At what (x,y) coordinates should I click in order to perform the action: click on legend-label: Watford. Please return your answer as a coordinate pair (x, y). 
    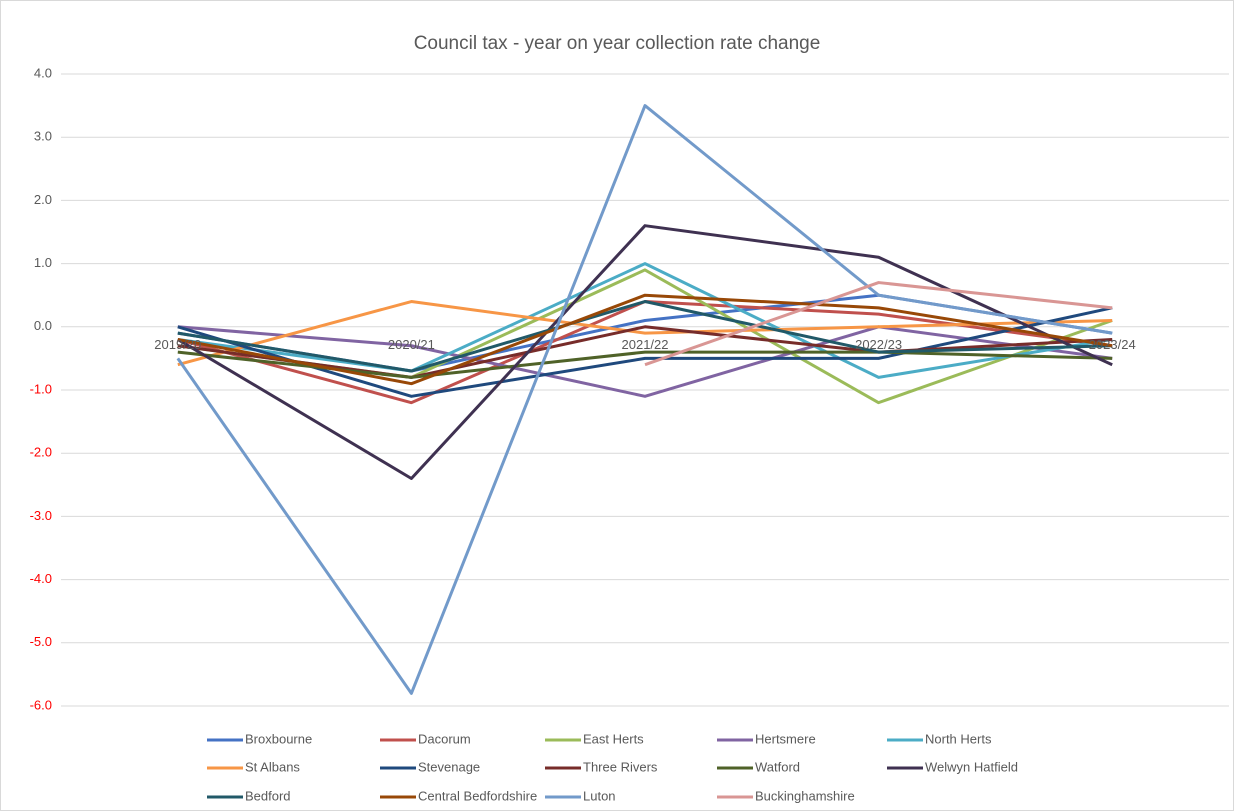
    Looking at the image, I should click on (777, 766).